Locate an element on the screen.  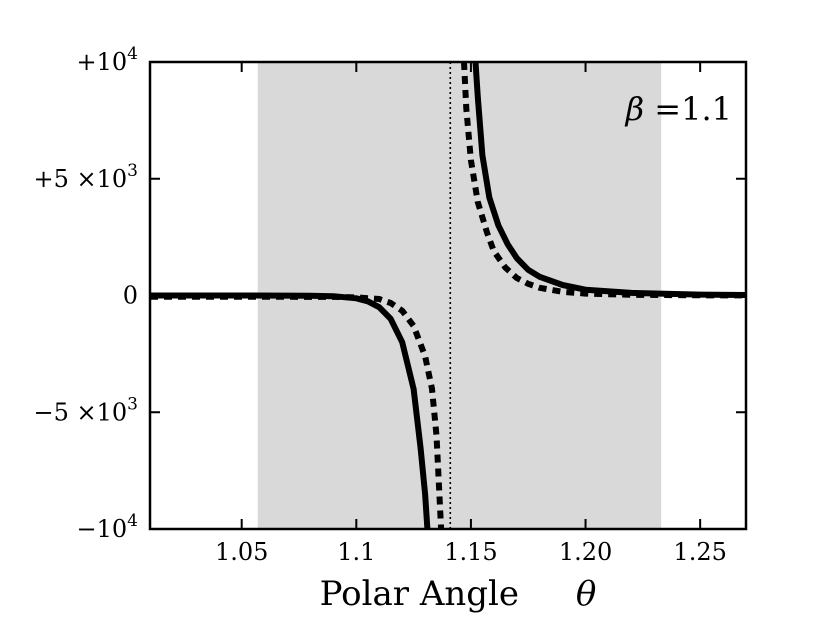
y-tick-label: +104 is located at coordinates (107, 60).